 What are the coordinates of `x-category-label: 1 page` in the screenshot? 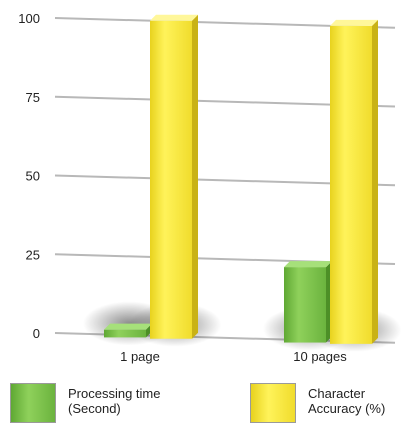 It's located at (140, 356).